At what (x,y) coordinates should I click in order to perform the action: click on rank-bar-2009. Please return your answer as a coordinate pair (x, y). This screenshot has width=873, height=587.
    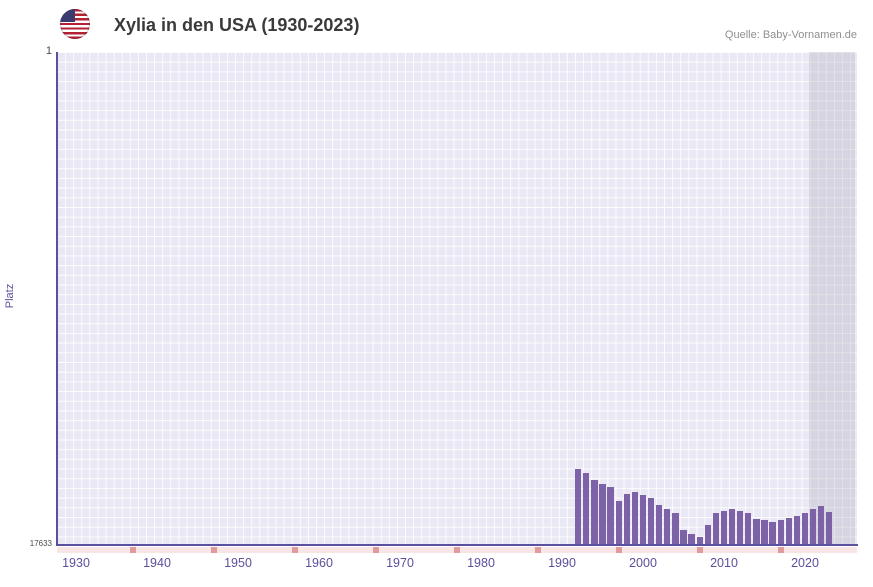
    Looking at the image, I should click on (716, 529).